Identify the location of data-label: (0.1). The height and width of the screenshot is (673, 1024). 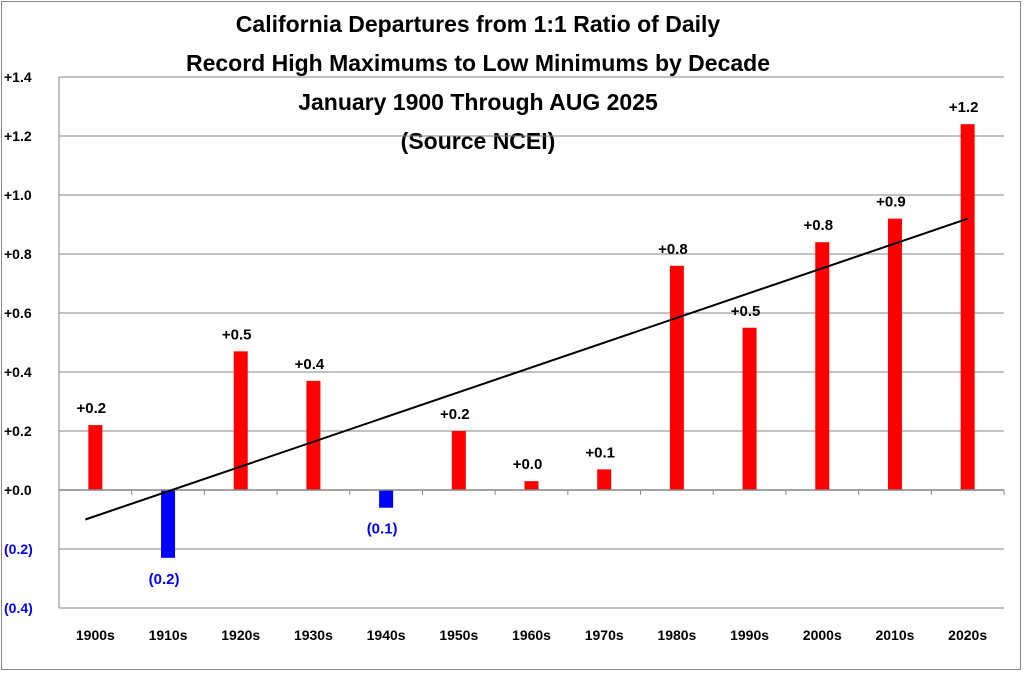
(382, 529).